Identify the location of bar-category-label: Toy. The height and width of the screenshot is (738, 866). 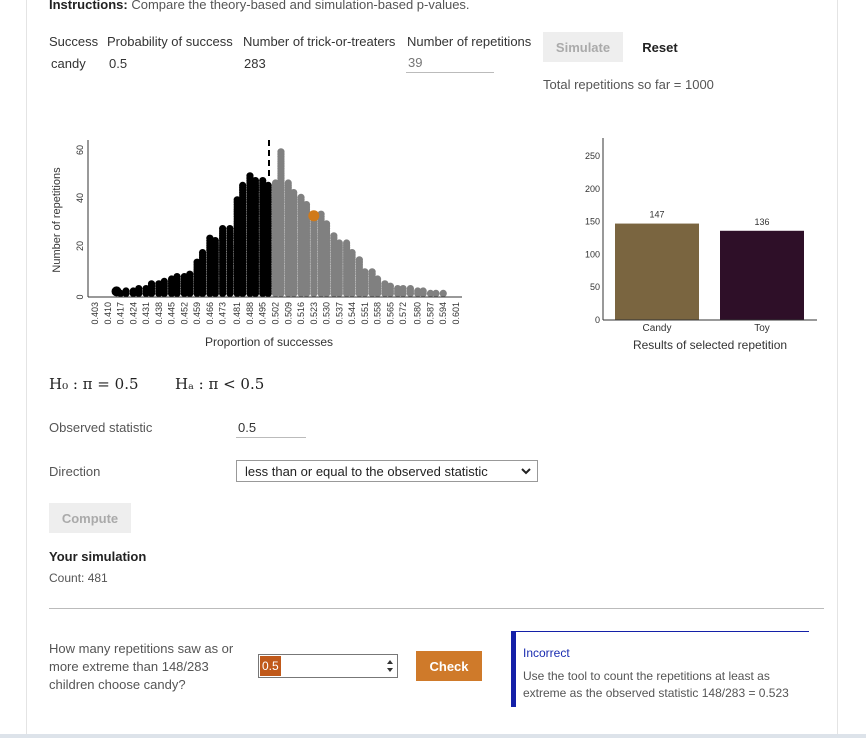
(762, 328).